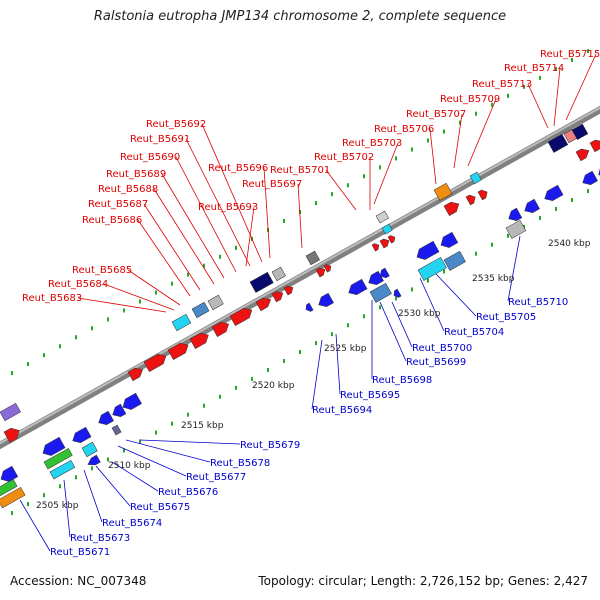  What do you see at coordinates (132, 523) in the screenshot?
I see `gene-label-reverse: Reut_B5674` at bounding box center [132, 523].